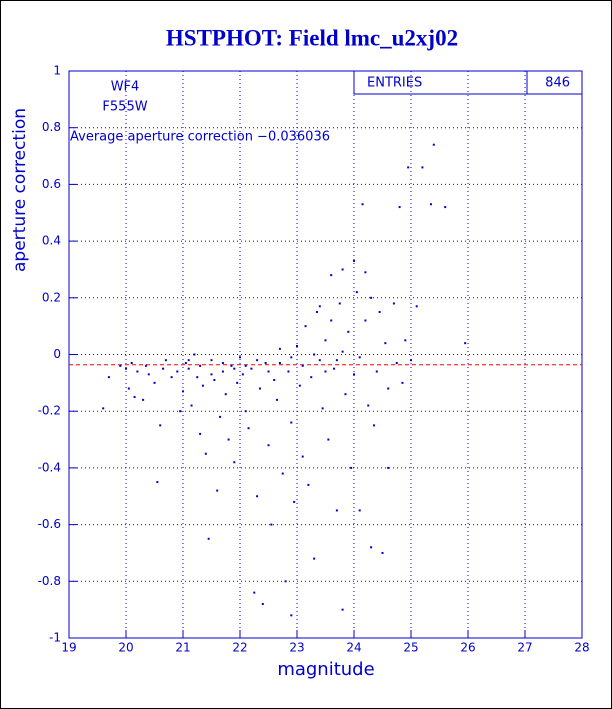 This screenshot has width=612, height=709. Describe the element at coordinates (524, 648) in the screenshot. I see `x-tick-label: 27` at that location.